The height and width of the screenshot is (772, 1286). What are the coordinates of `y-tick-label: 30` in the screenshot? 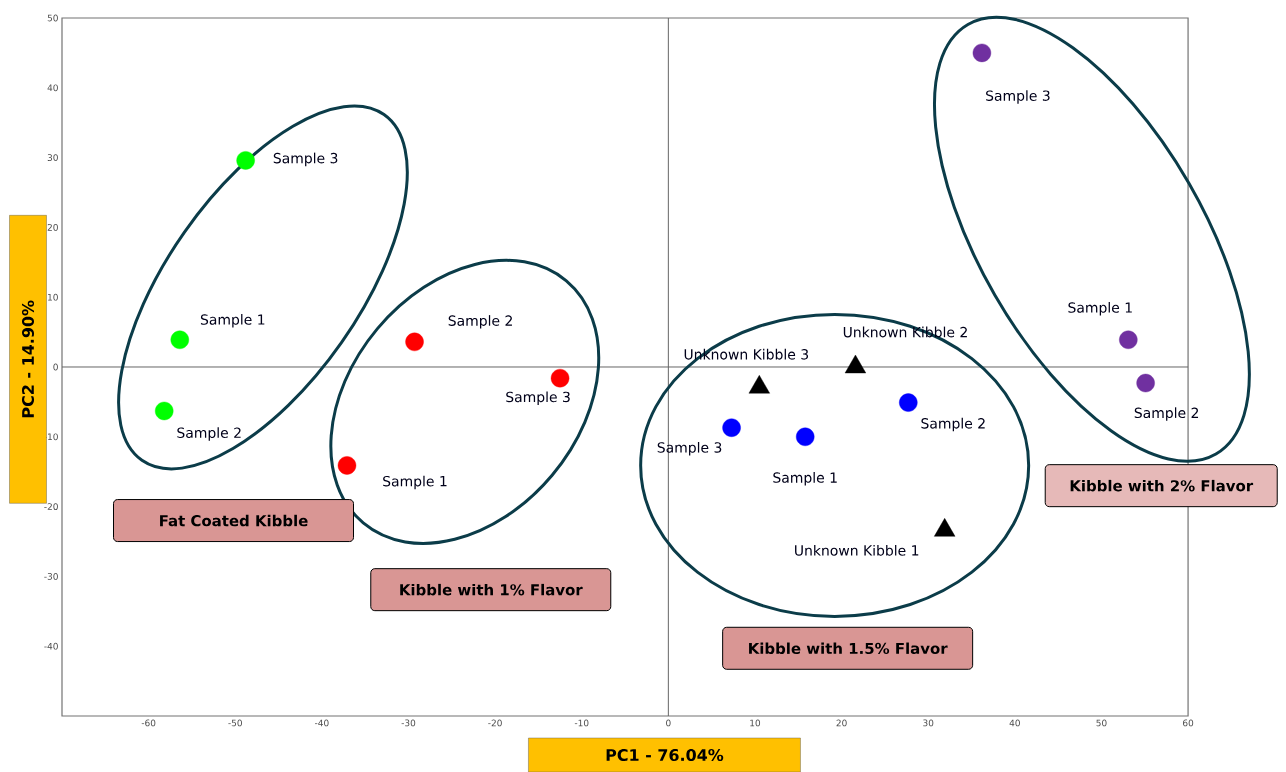 It's located at (52, 157).